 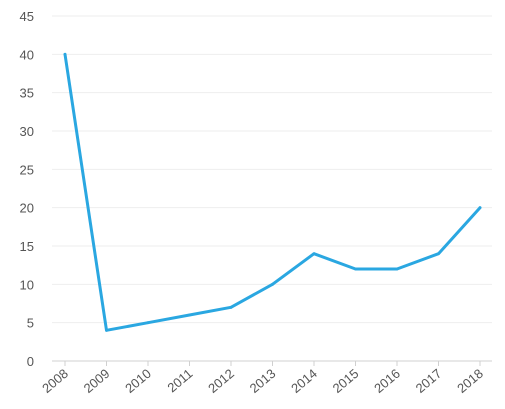 What do you see at coordinates (387, 381) in the screenshot?
I see `x-tick-label: 2016` at bounding box center [387, 381].